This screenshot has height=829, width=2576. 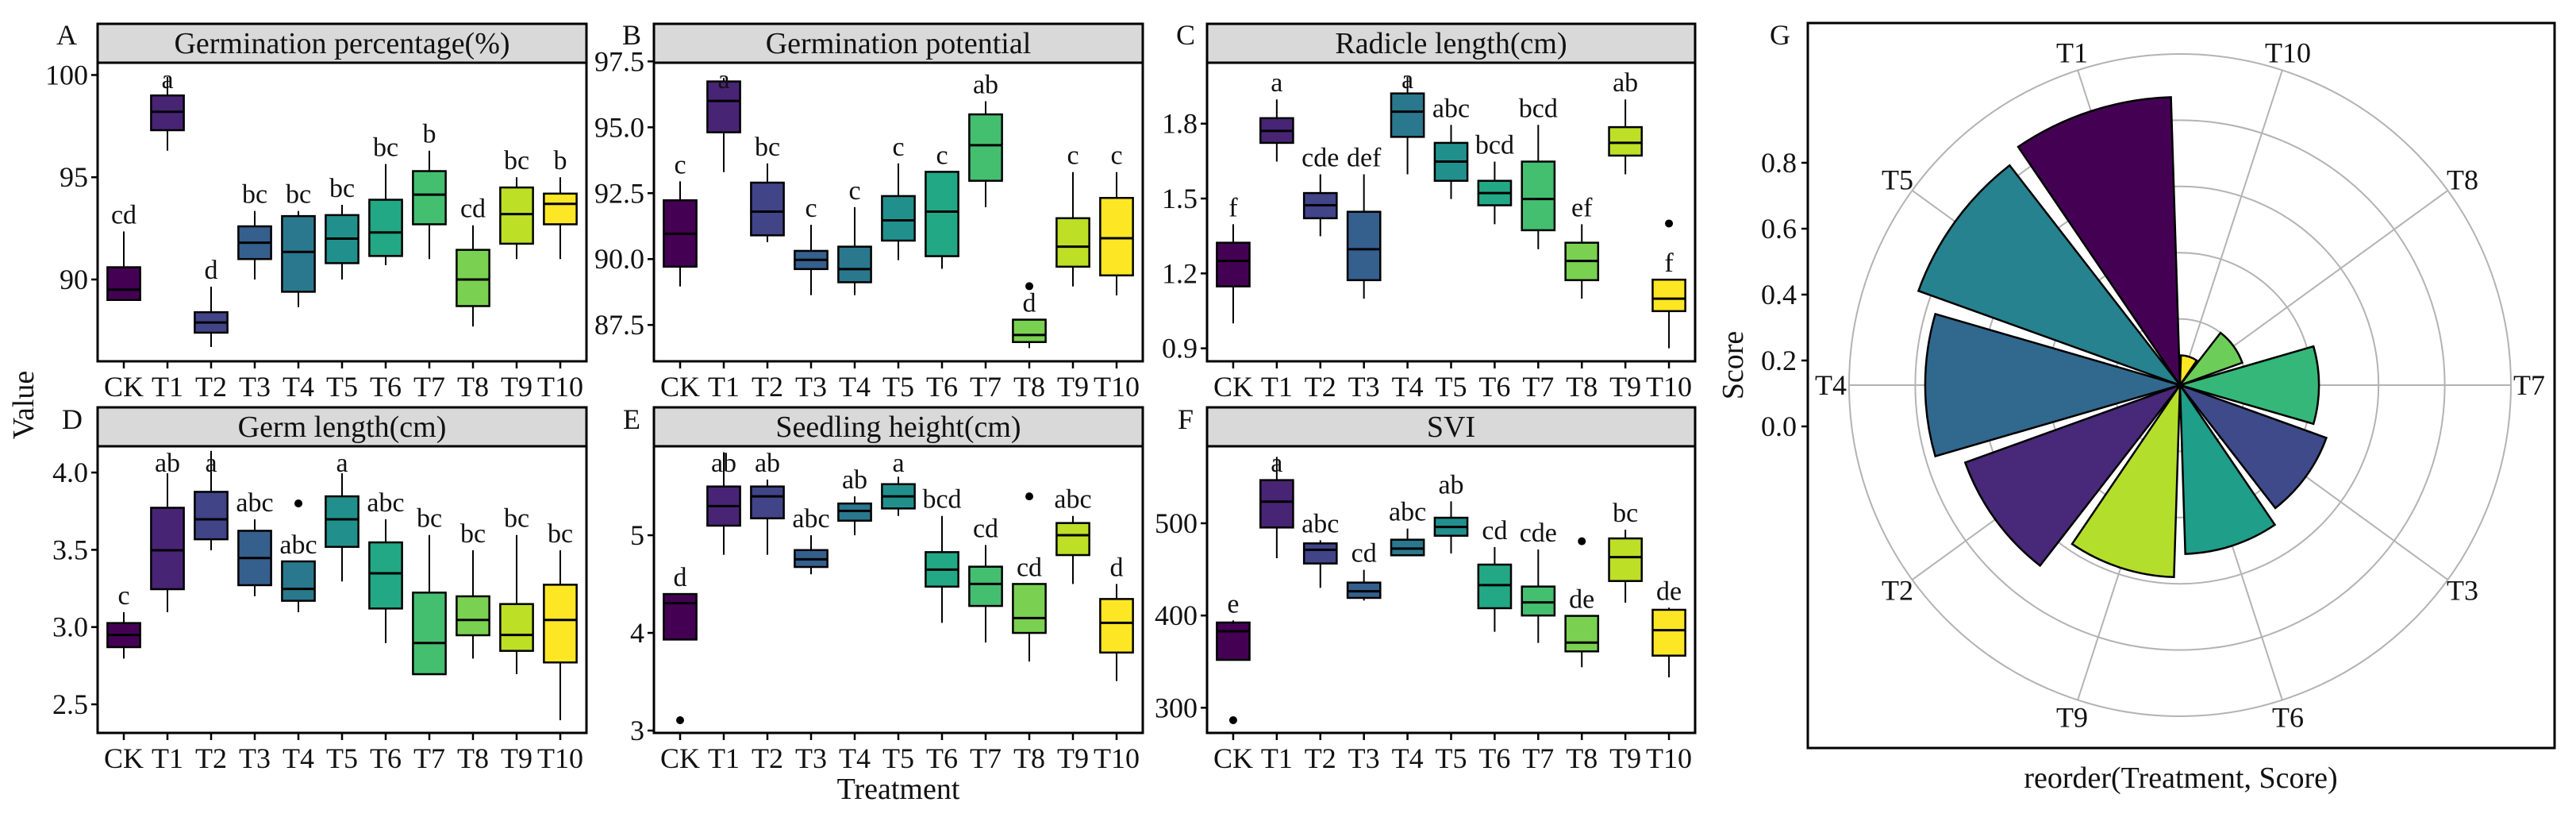 I want to click on y-tick-label: 0.6, so click(x=1779, y=229).